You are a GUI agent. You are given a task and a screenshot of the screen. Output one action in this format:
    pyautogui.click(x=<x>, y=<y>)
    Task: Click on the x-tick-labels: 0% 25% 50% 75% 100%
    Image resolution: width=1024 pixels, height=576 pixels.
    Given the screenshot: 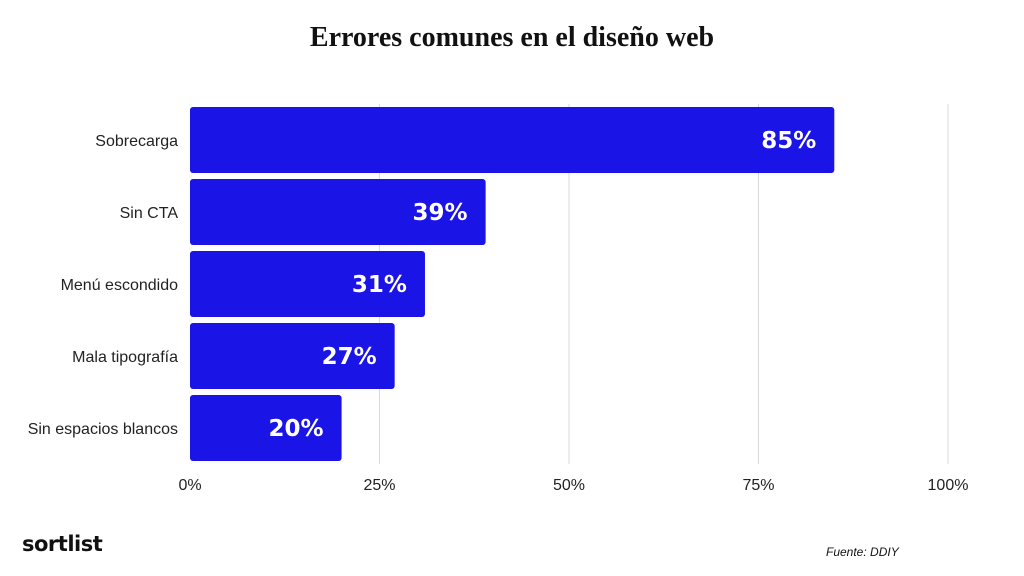 What is the action you would take?
    pyautogui.click(x=573, y=485)
    